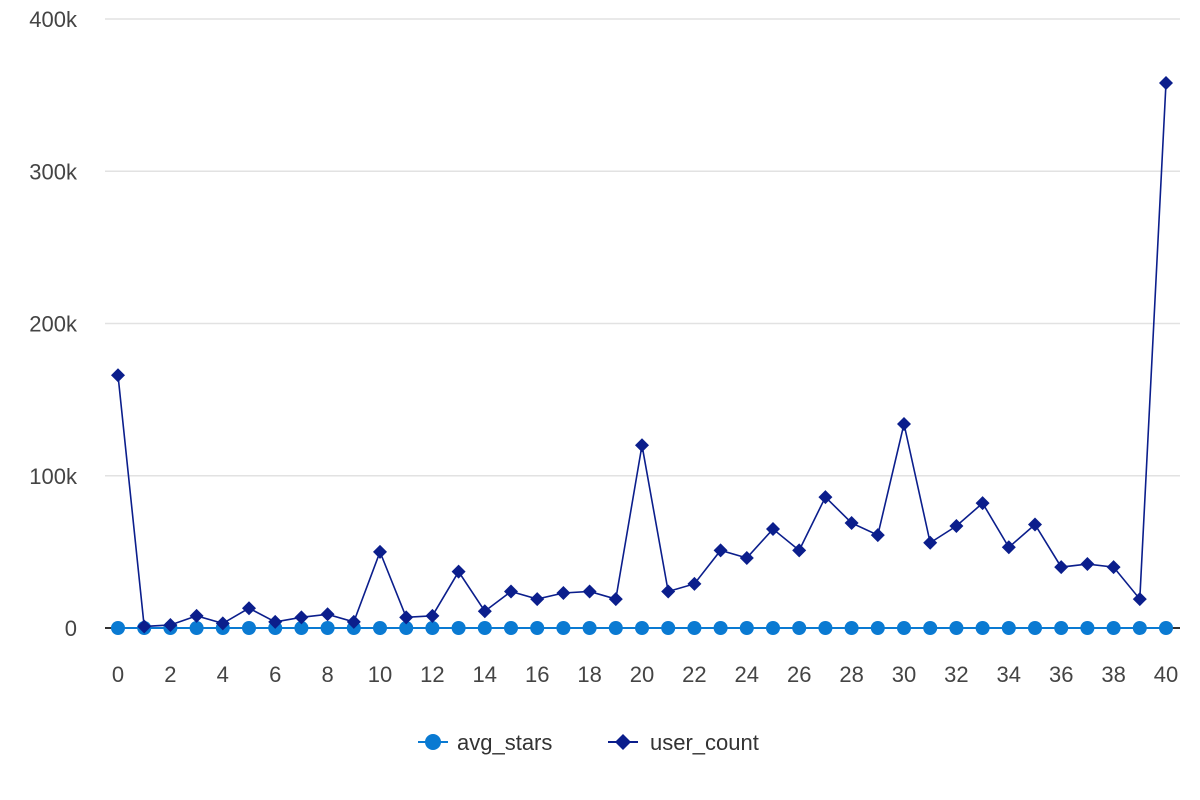 Image resolution: width=1200 pixels, height=800 pixels. What do you see at coordinates (904, 674) in the screenshot?
I see `x-tick-label: 30` at bounding box center [904, 674].